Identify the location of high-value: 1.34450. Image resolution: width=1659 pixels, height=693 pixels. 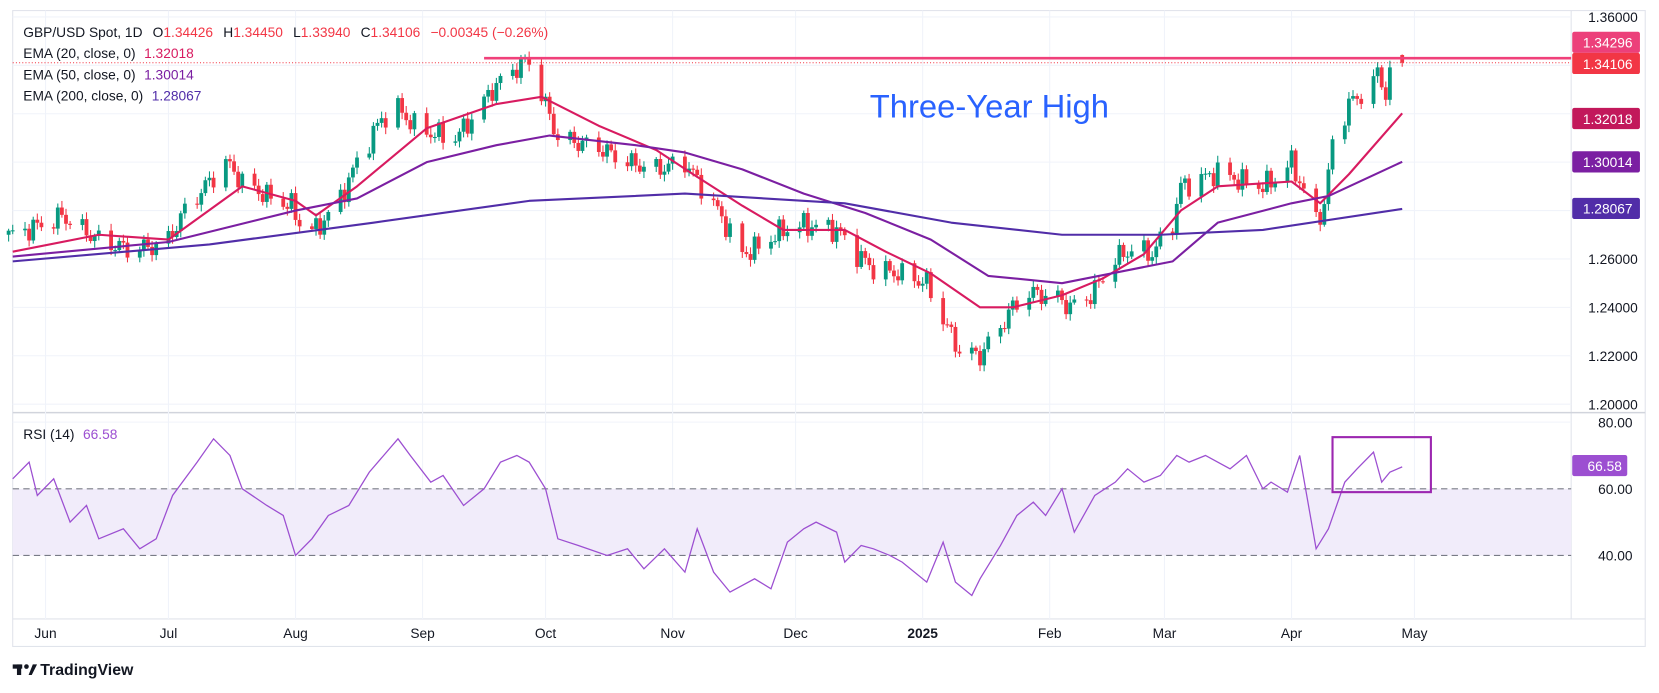
(258, 32).